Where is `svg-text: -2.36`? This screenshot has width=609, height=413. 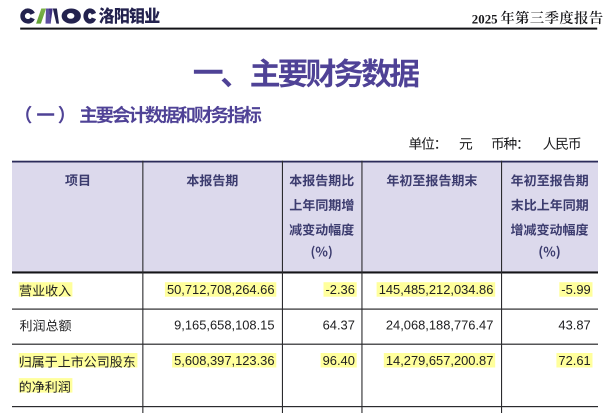 svg-text: -2.36 is located at coordinates (340, 289).